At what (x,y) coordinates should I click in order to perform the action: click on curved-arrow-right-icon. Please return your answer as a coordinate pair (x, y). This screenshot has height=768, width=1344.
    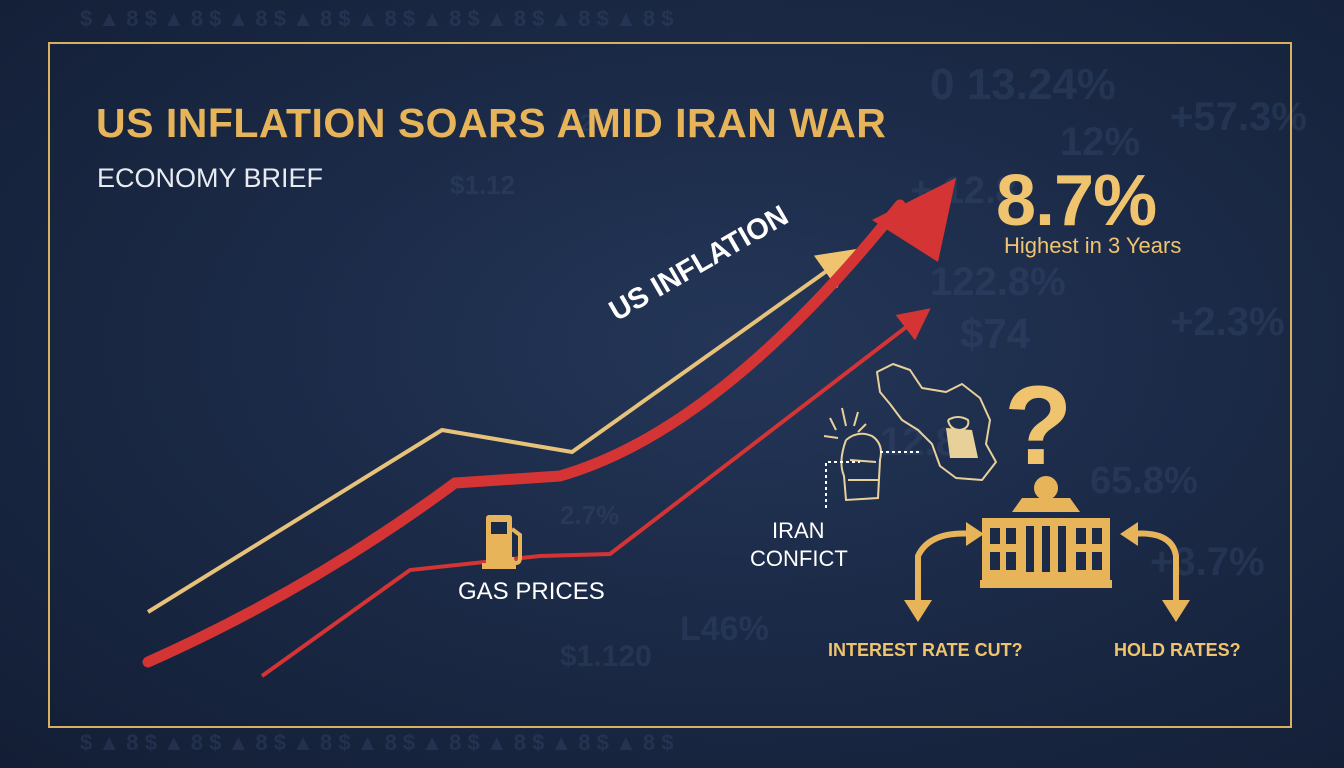
    Looking at the image, I should click on (1155, 572).